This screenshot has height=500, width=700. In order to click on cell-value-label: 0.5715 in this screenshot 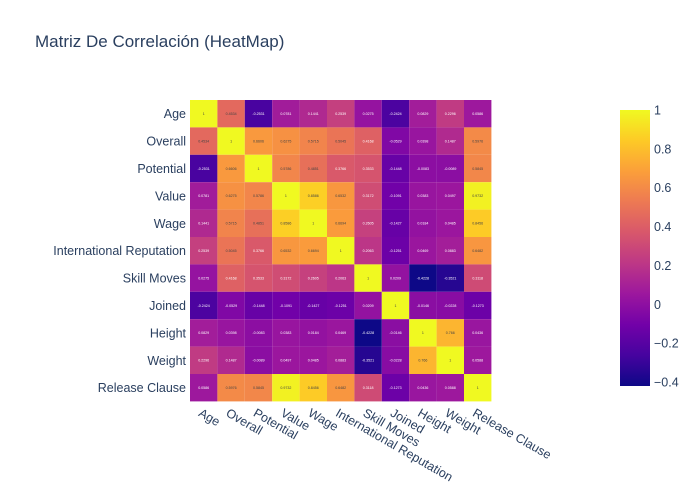, I will do `click(313, 141)`.